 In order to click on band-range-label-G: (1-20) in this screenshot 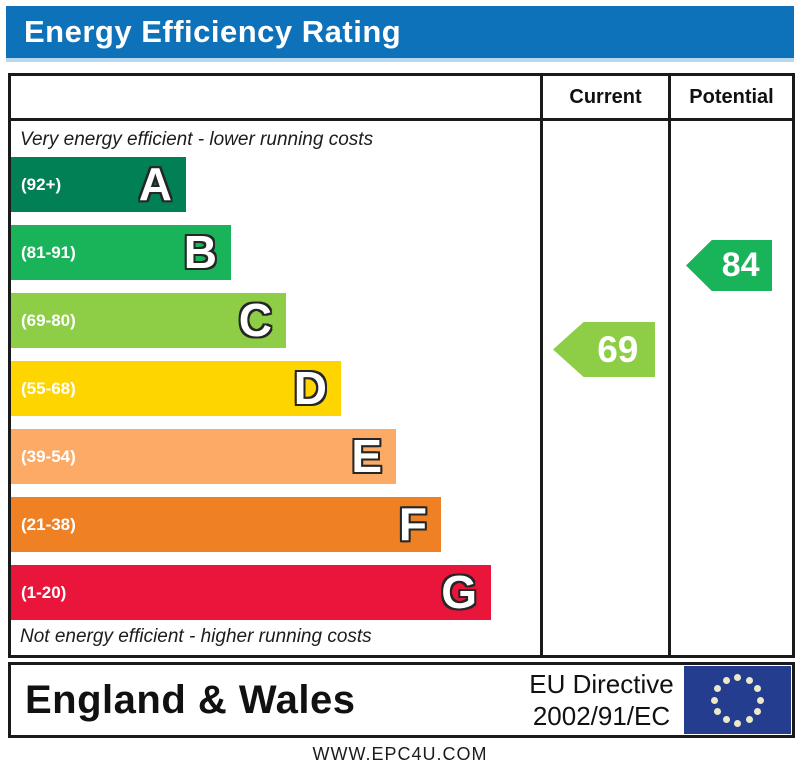, I will do `click(44, 592)`.